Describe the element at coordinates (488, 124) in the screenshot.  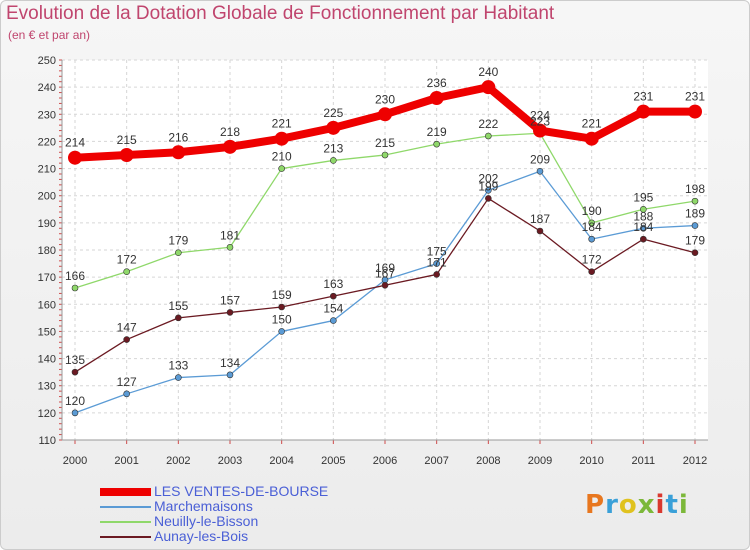
I see `data-label-neuilly-le-bisson: 222` at that location.